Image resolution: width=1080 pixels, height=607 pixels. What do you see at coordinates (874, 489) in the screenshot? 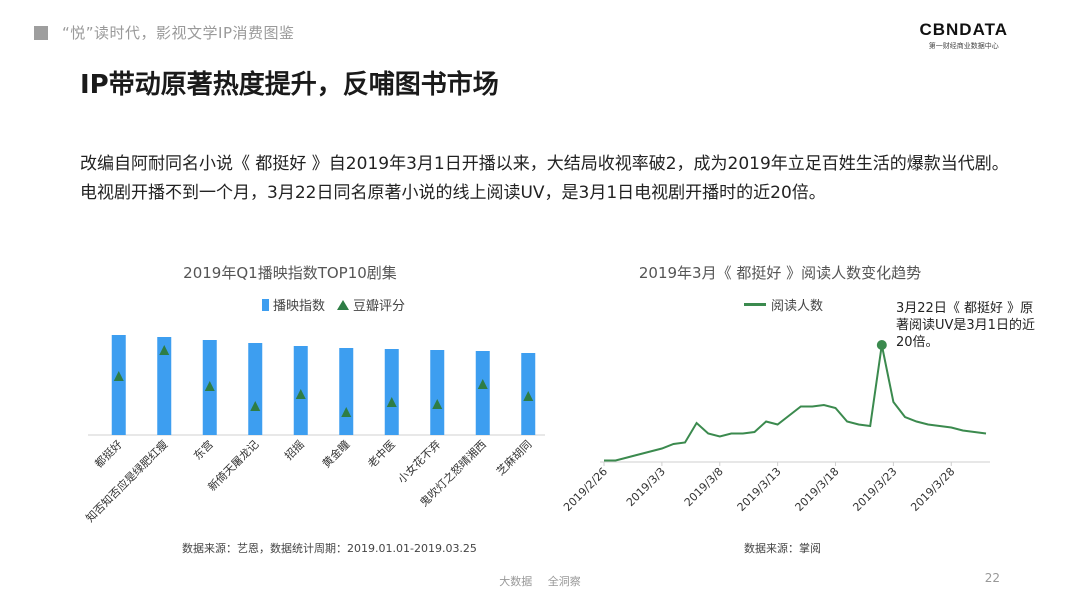
I see `x-tick-label-6: 2019/3/23` at bounding box center [874, 489].